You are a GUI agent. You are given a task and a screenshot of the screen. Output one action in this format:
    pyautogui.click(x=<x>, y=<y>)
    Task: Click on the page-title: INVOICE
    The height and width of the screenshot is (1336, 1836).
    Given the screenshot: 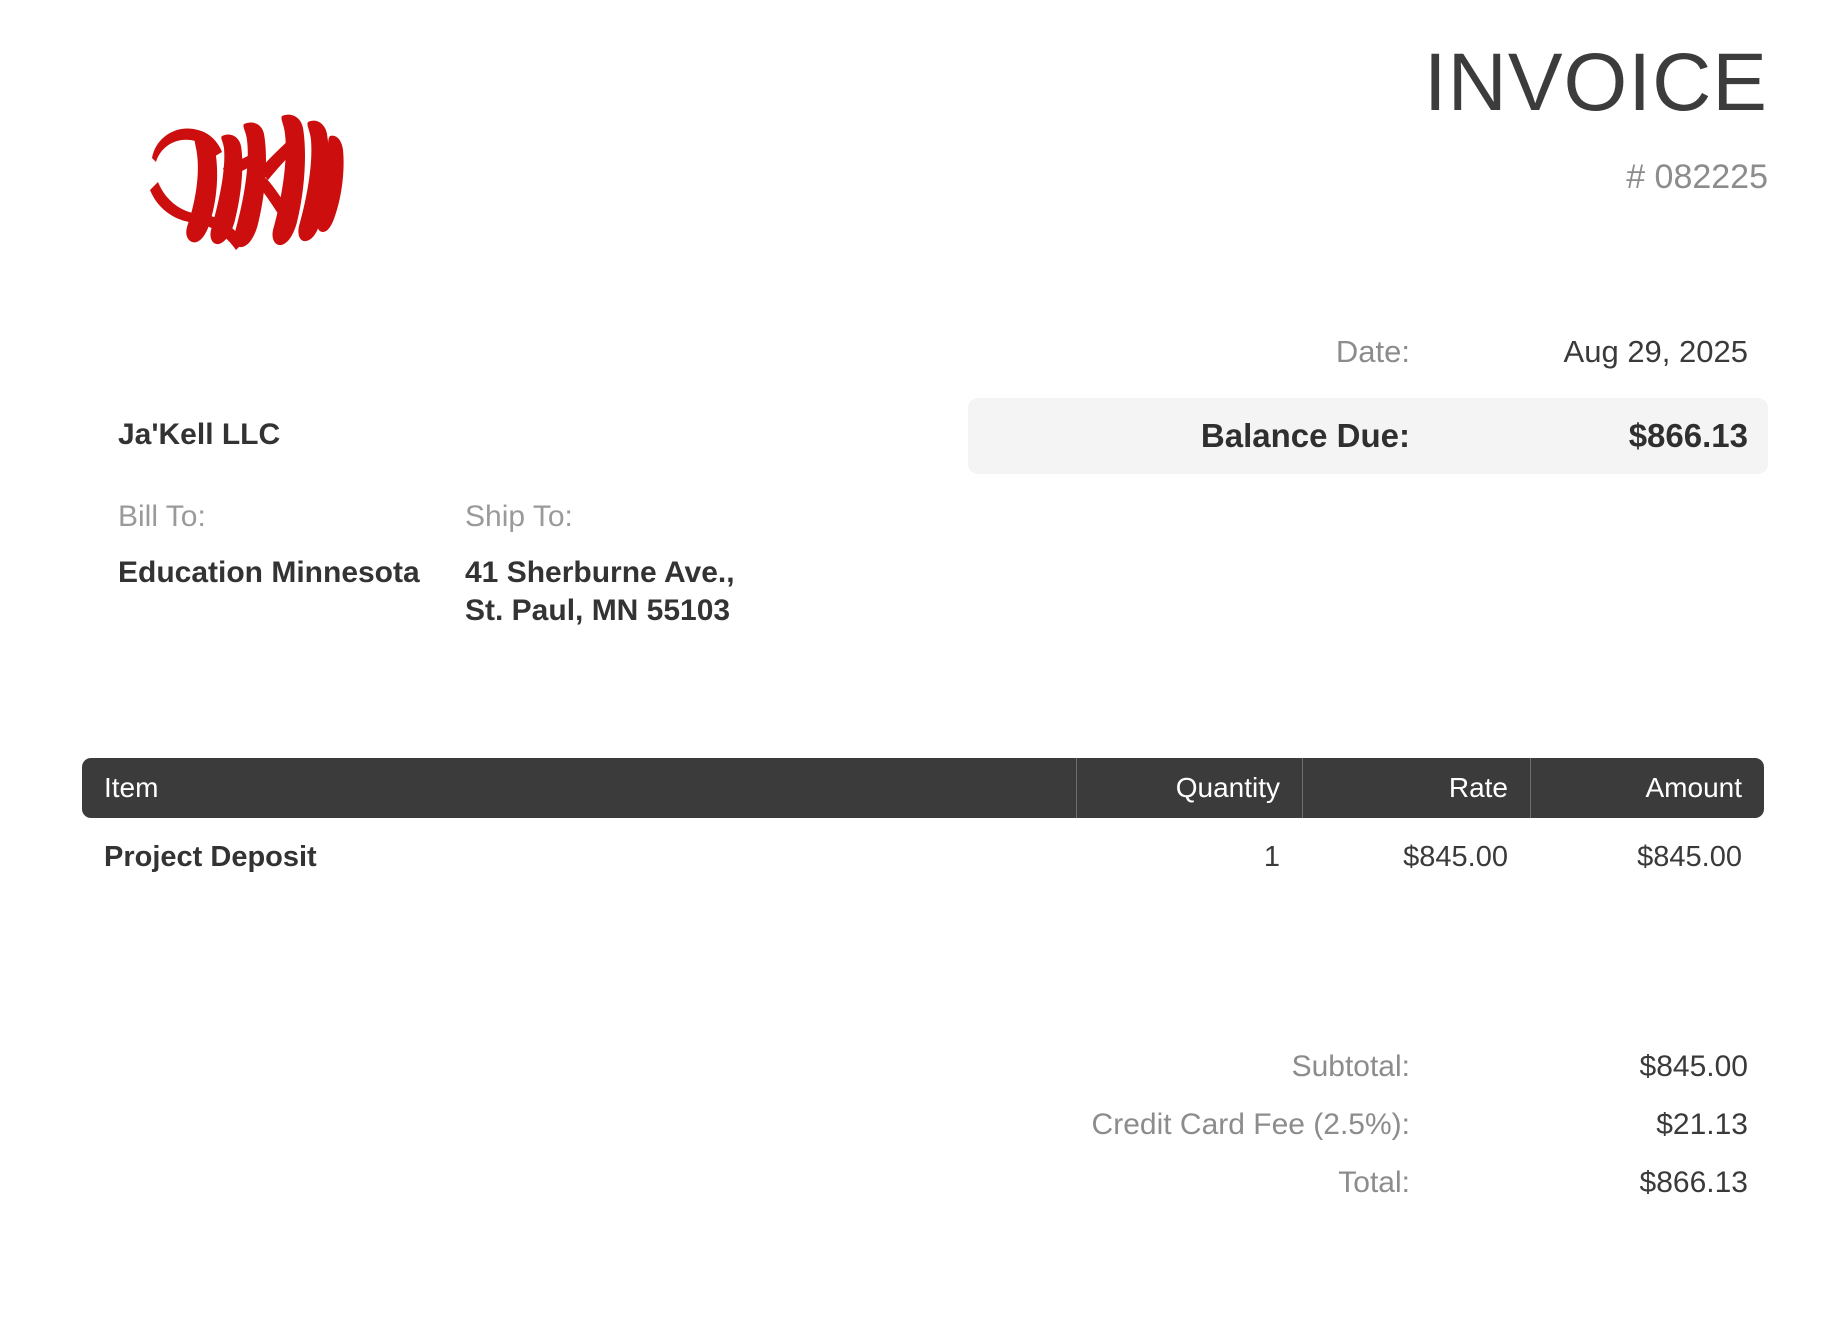 What is the action you would take?
    pyautogui.click(x=1595, y=82)
    